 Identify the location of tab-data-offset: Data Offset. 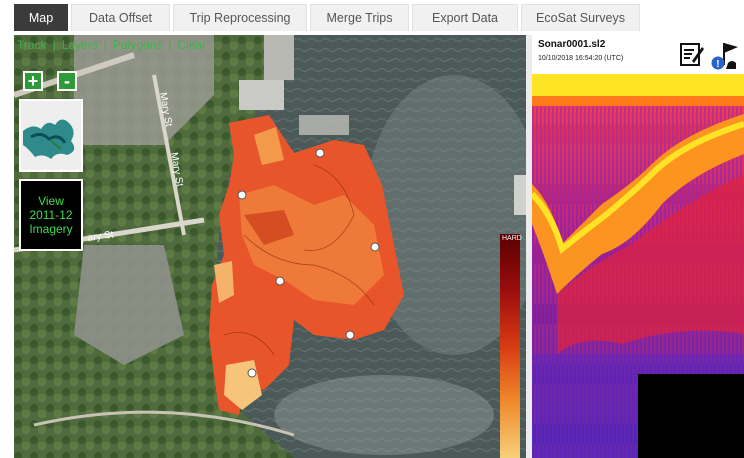
(120, 17).